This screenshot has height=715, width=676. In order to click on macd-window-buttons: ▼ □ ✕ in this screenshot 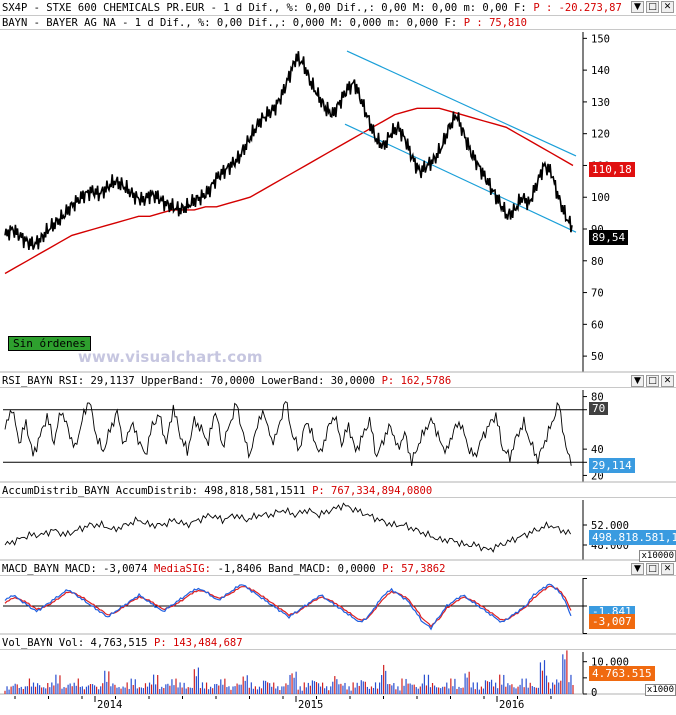, I will do `click(652, 569)`.